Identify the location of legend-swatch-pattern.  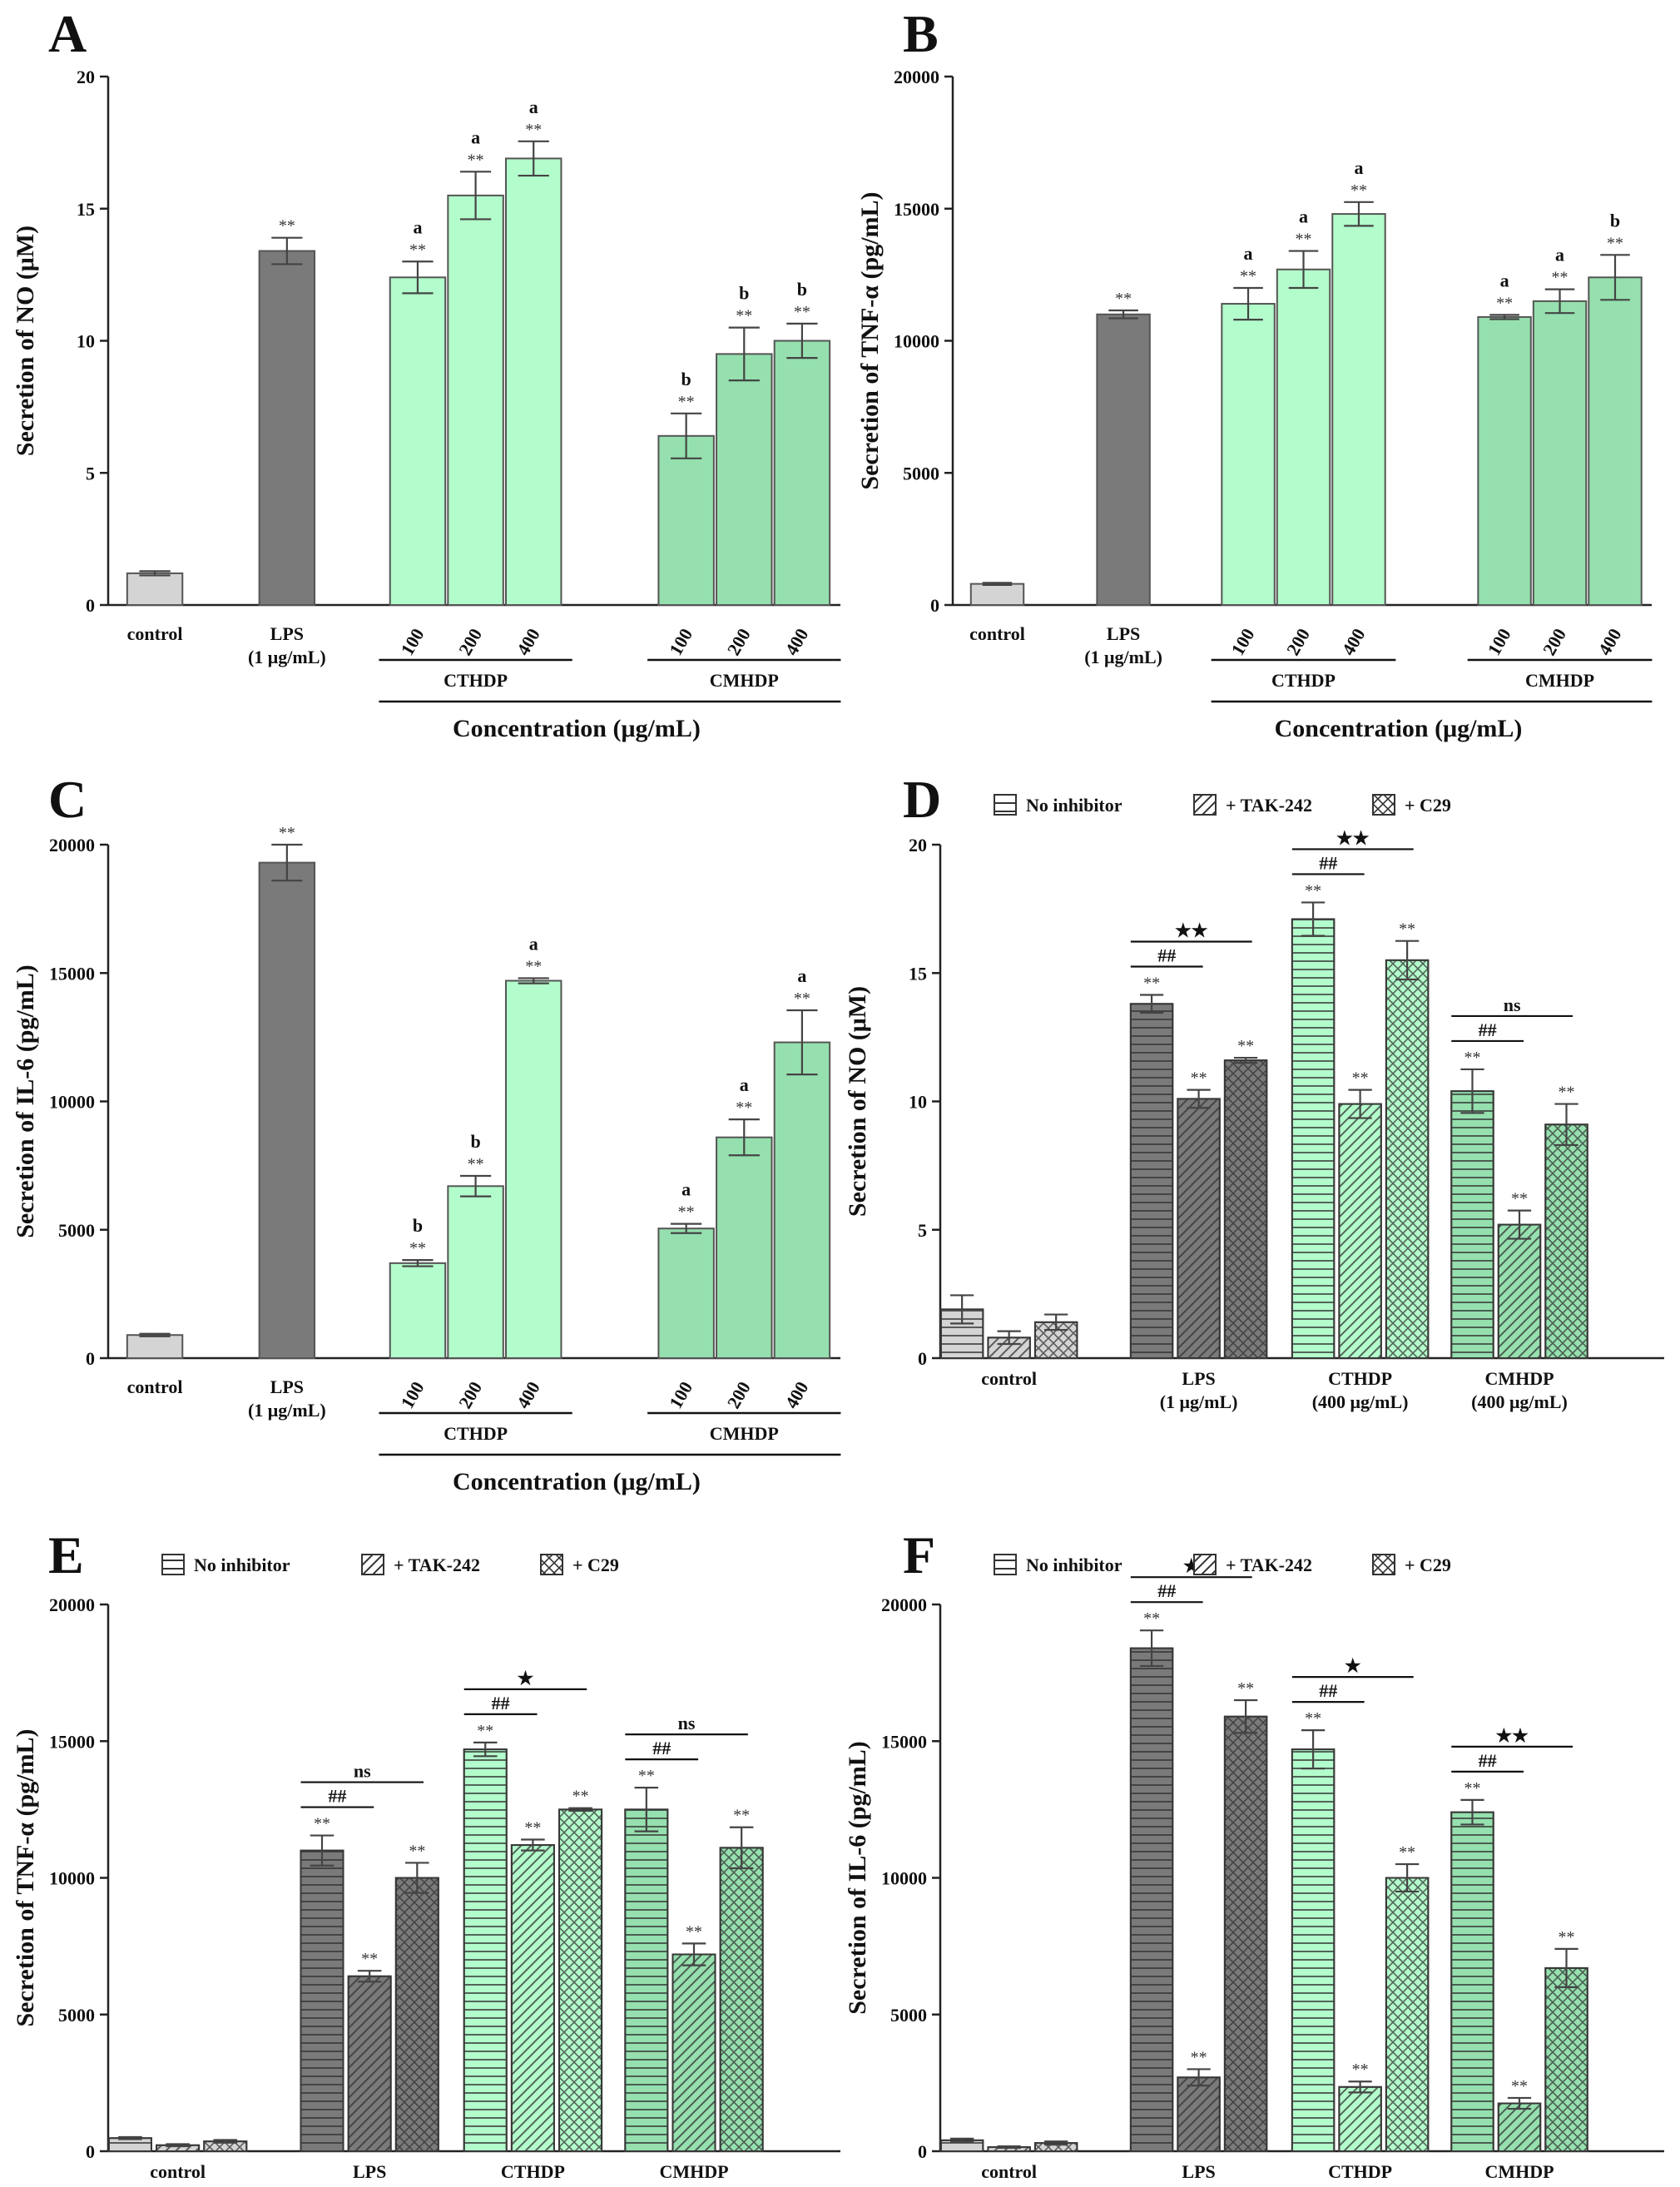
(551, 1565).